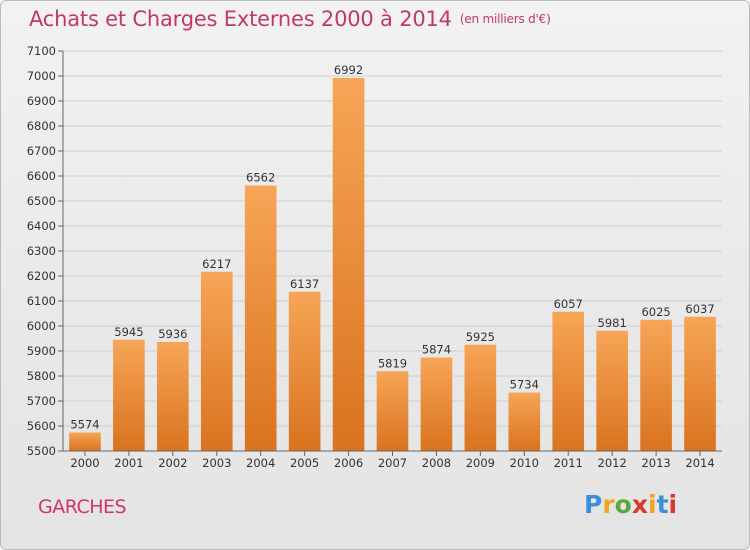 The image size is (750, 550). What do you see at coordinates (41, 276) in the screenshot?
I see `y-tick-label: 6200` at bounding box center [41, 276].